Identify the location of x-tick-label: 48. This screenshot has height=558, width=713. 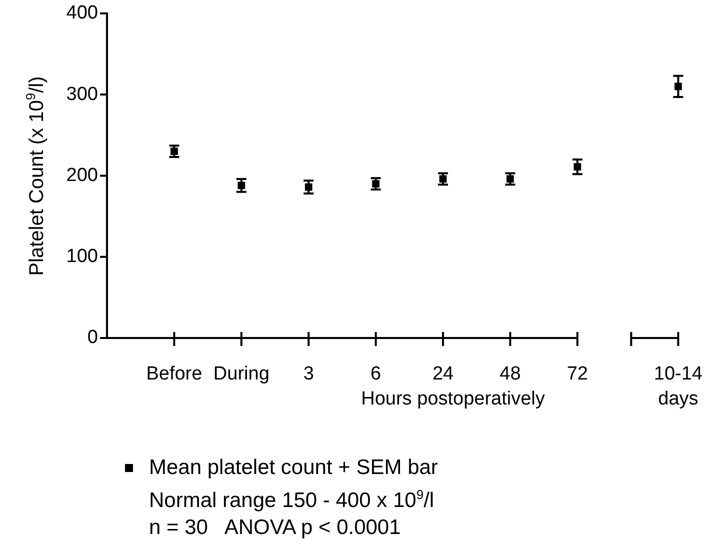
(510, 374).